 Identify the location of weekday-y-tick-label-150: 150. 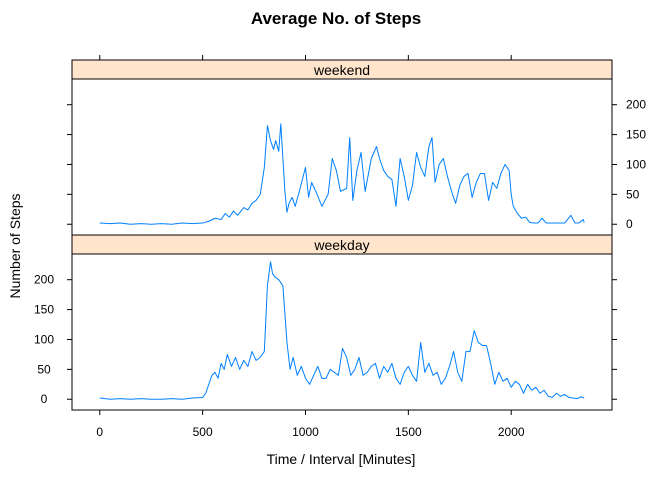
(44, 310).